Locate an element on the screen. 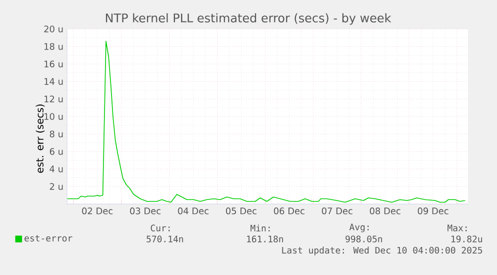 The height and width of the screenshot is (275, 497). y-tick-label: 14 u is located at coordinates (53, 81).